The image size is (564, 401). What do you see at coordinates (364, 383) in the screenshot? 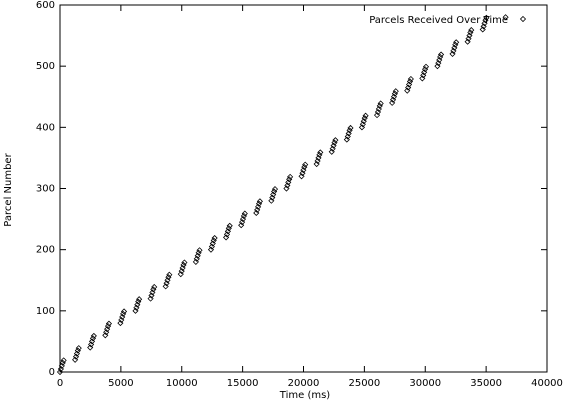
I see `x-tick-label: 25000` at bounding box center [364, 383].